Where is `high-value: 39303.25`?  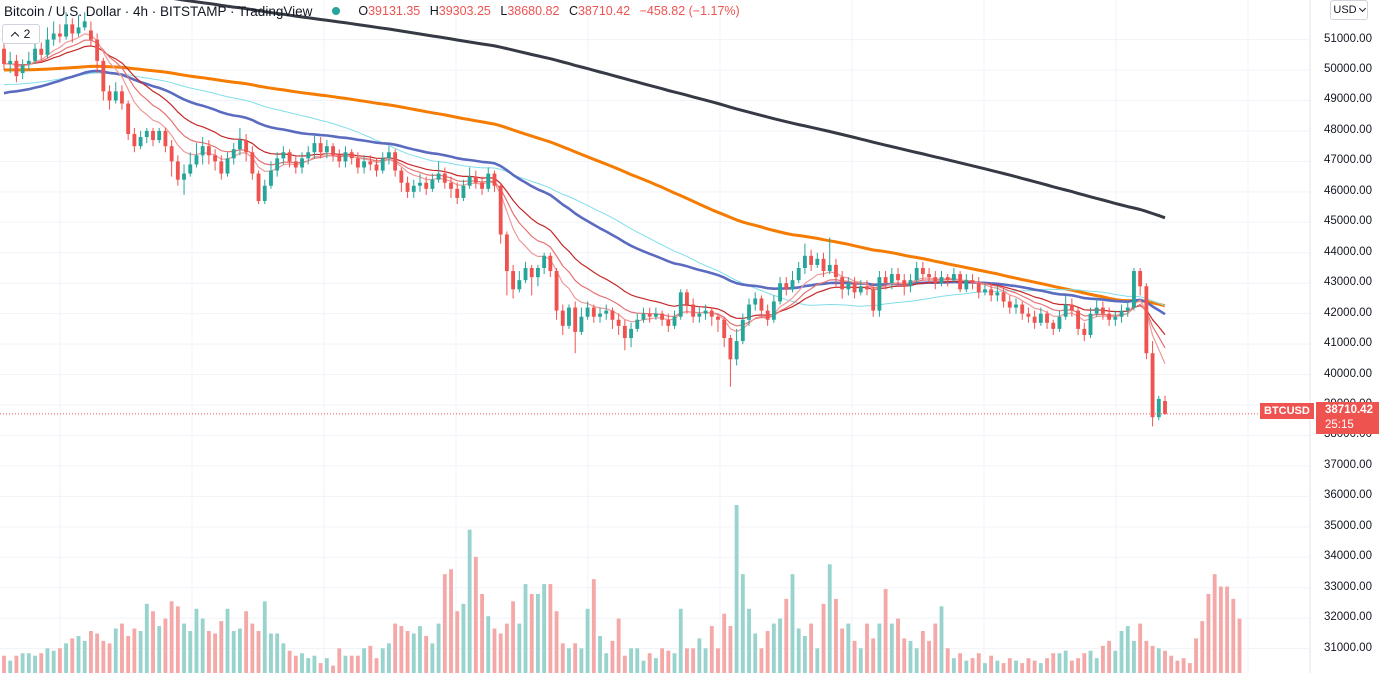 high-value: 39303.25 is located at coordinates (464, 11).